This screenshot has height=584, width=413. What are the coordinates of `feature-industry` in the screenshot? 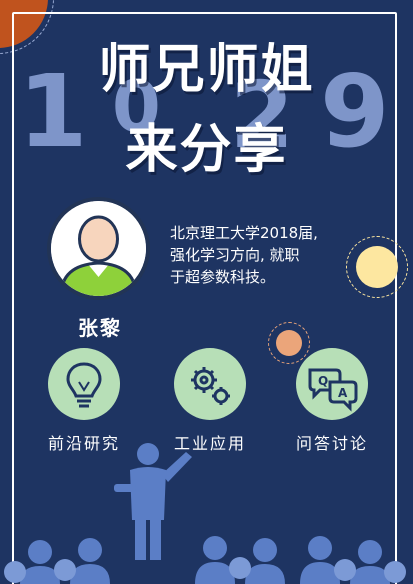 It's located at (210, 384).